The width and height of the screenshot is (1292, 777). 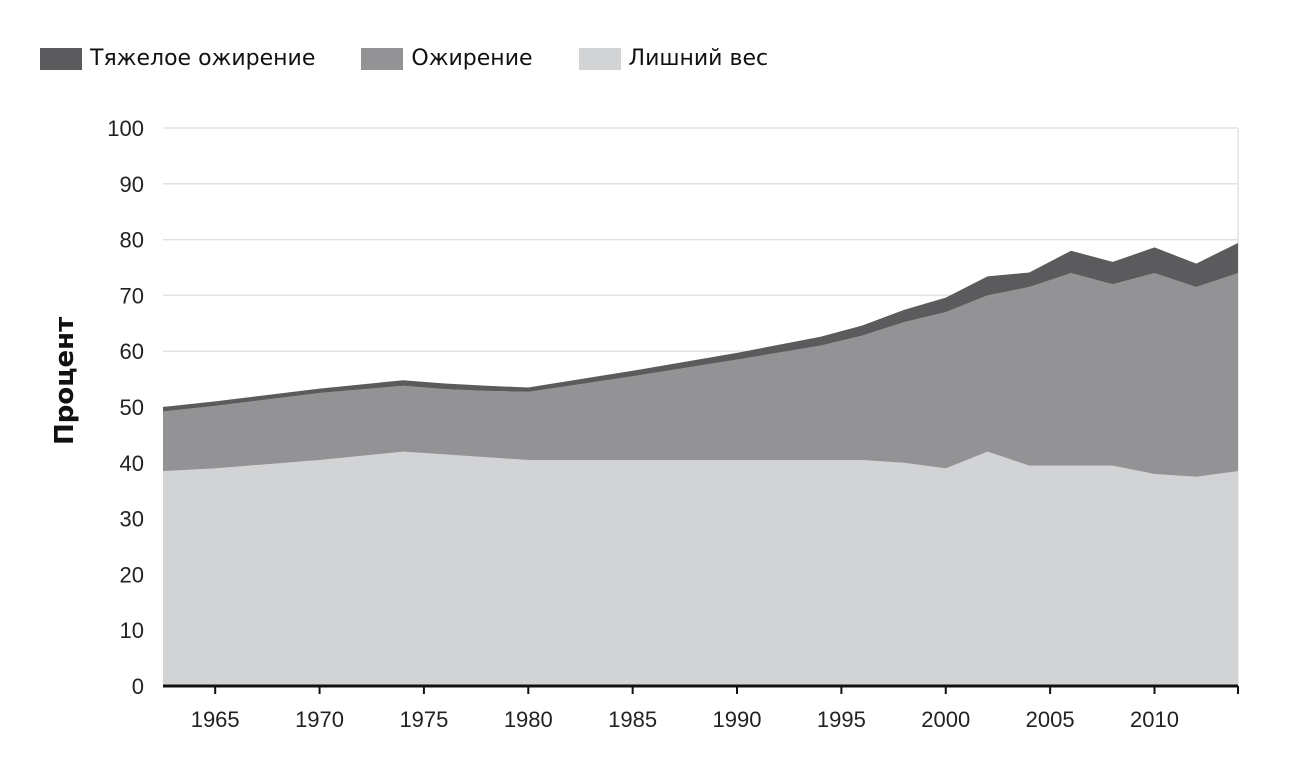 I want to click on x-tick-labels: 1965 1970 1975 1980 1985 1990 1995 2000 2005 2010, so click(x=685, y=719).